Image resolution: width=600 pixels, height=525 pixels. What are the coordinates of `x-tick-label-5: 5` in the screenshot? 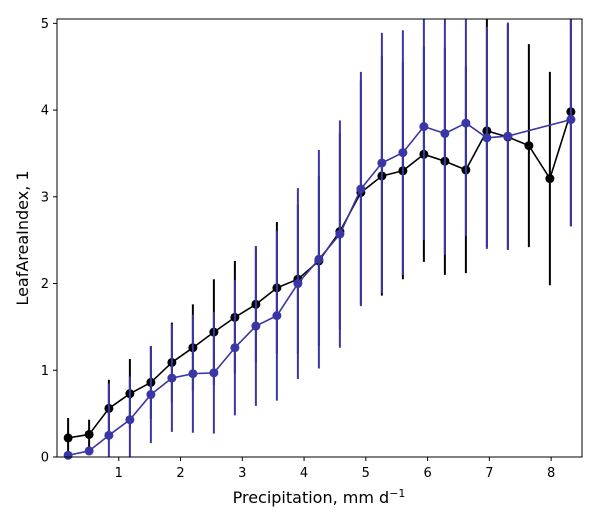 It's located at (366, 473).